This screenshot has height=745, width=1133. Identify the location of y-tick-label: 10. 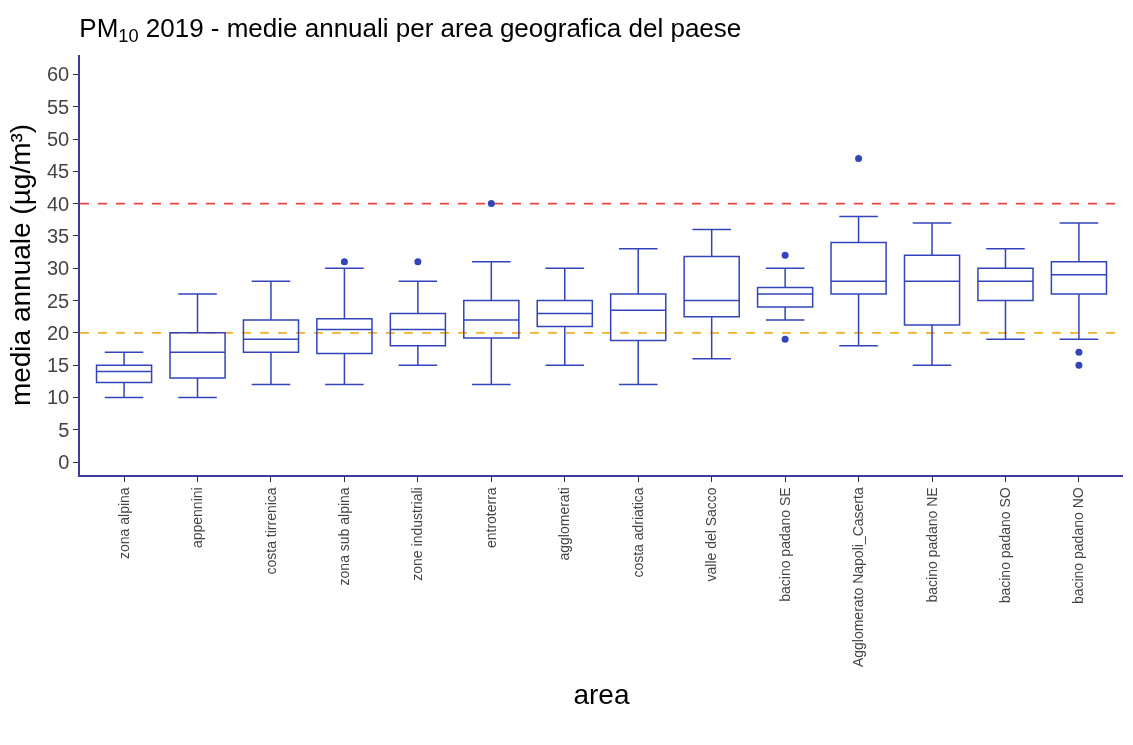
(58, 397).